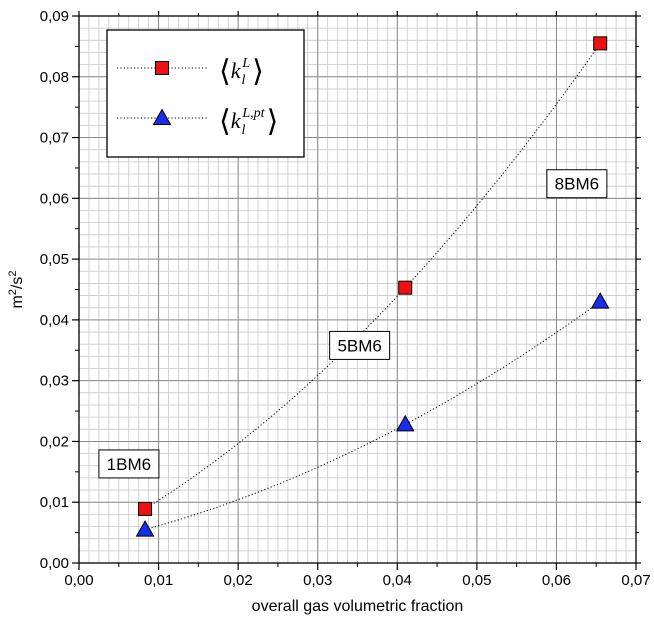  Describe the element at coordinates (635, 580) in the screenshot. I see `x-tick-label: 0,07` at that location.